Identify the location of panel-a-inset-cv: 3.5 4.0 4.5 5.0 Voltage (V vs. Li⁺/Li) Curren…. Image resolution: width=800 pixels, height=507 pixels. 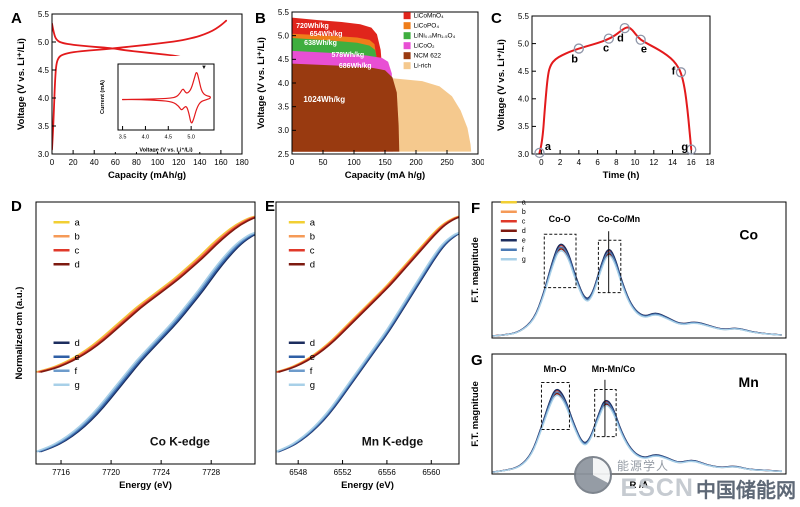
(158, 104).